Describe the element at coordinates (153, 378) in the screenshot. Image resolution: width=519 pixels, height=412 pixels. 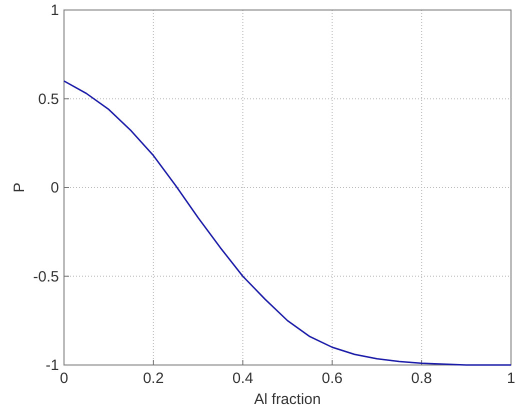
I see `x-tick-label: 0.2` at that location.